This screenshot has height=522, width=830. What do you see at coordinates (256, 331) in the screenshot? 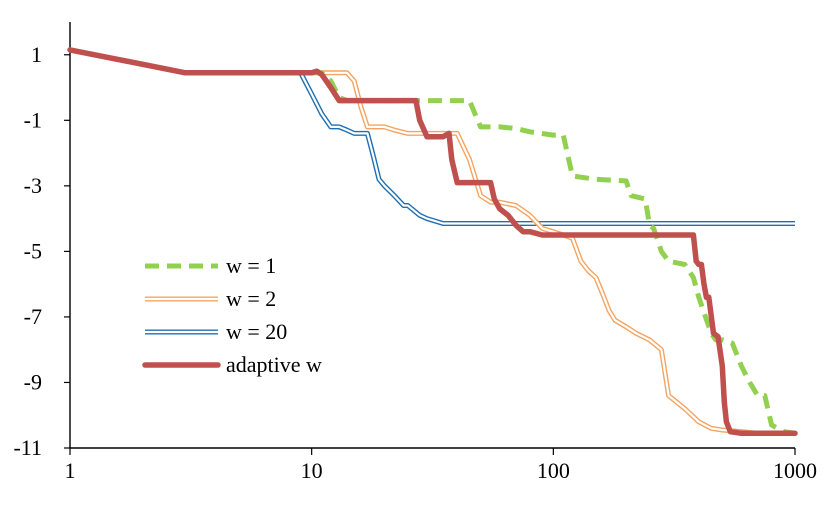
I see `legend-label: w = 20` at bounding box center [256, 331].